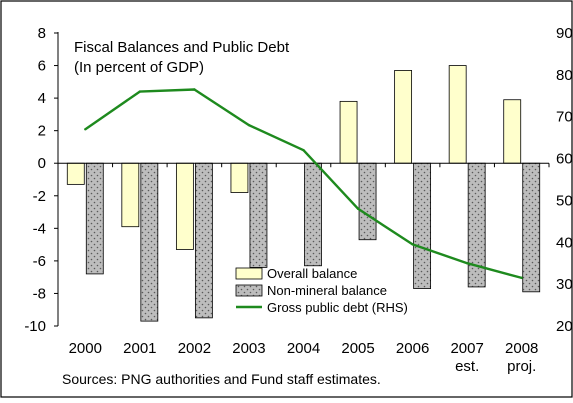 The height and width of the screenshot is (403, 573). What do you see at coordinates (357, 348) in the screenshot?
I see `x-tick-label-2005: 2005` at bounding box center [357, 348].